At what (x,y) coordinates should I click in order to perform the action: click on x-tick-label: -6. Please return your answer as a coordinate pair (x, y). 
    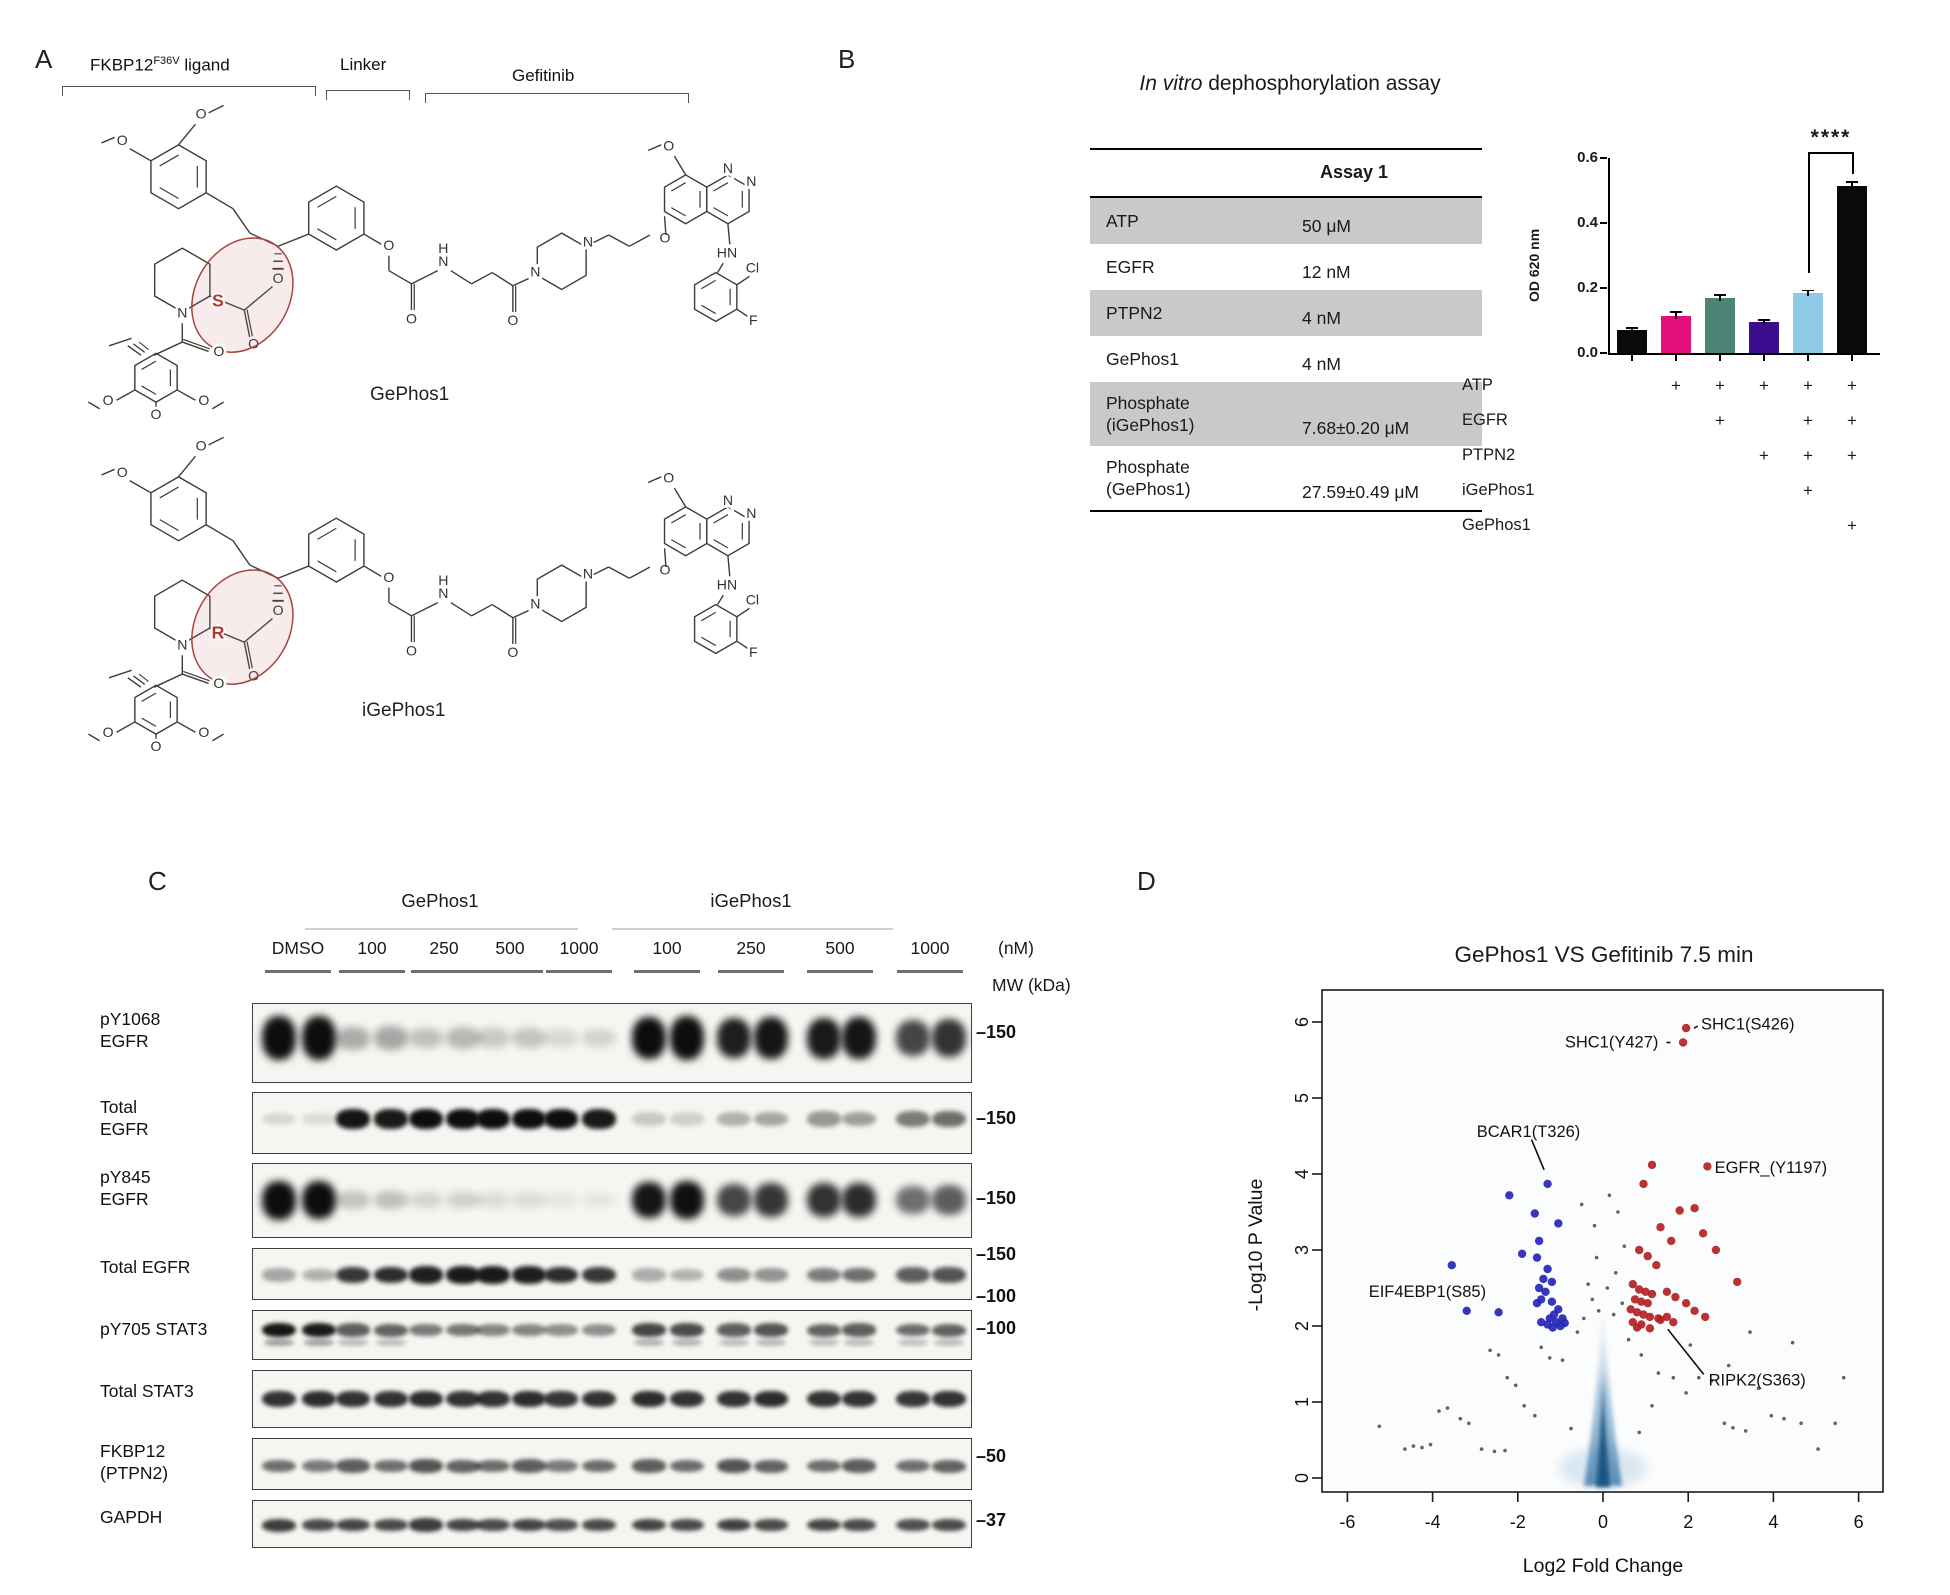
    Looking at the image, I should click on (1347, 1522).